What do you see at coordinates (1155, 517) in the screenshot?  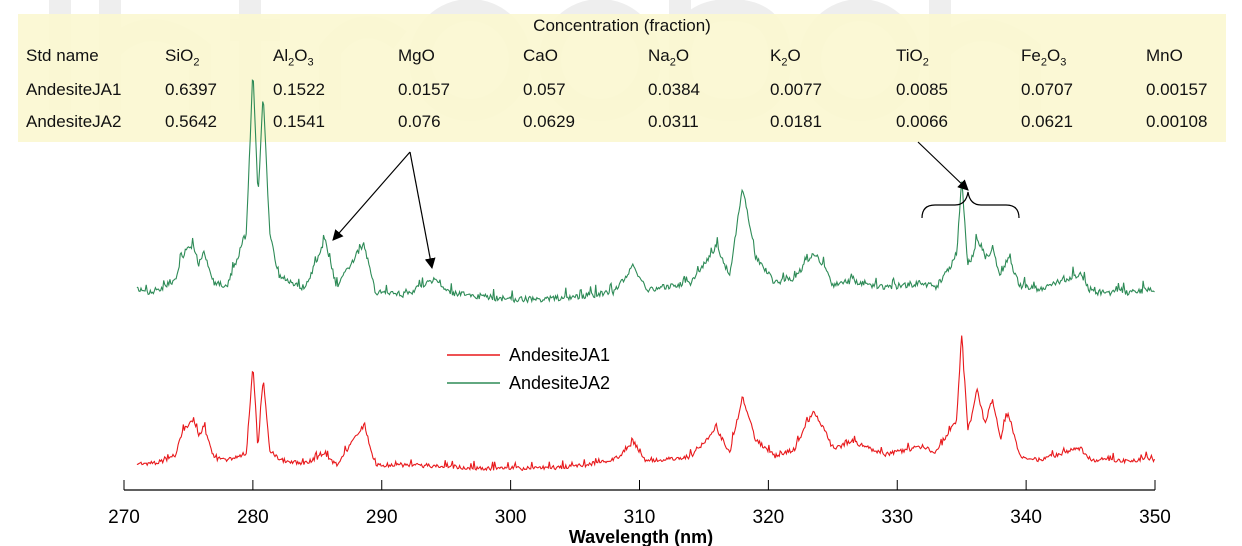 I see `x-tick-label: 350` at bounding box center [1155, 517].